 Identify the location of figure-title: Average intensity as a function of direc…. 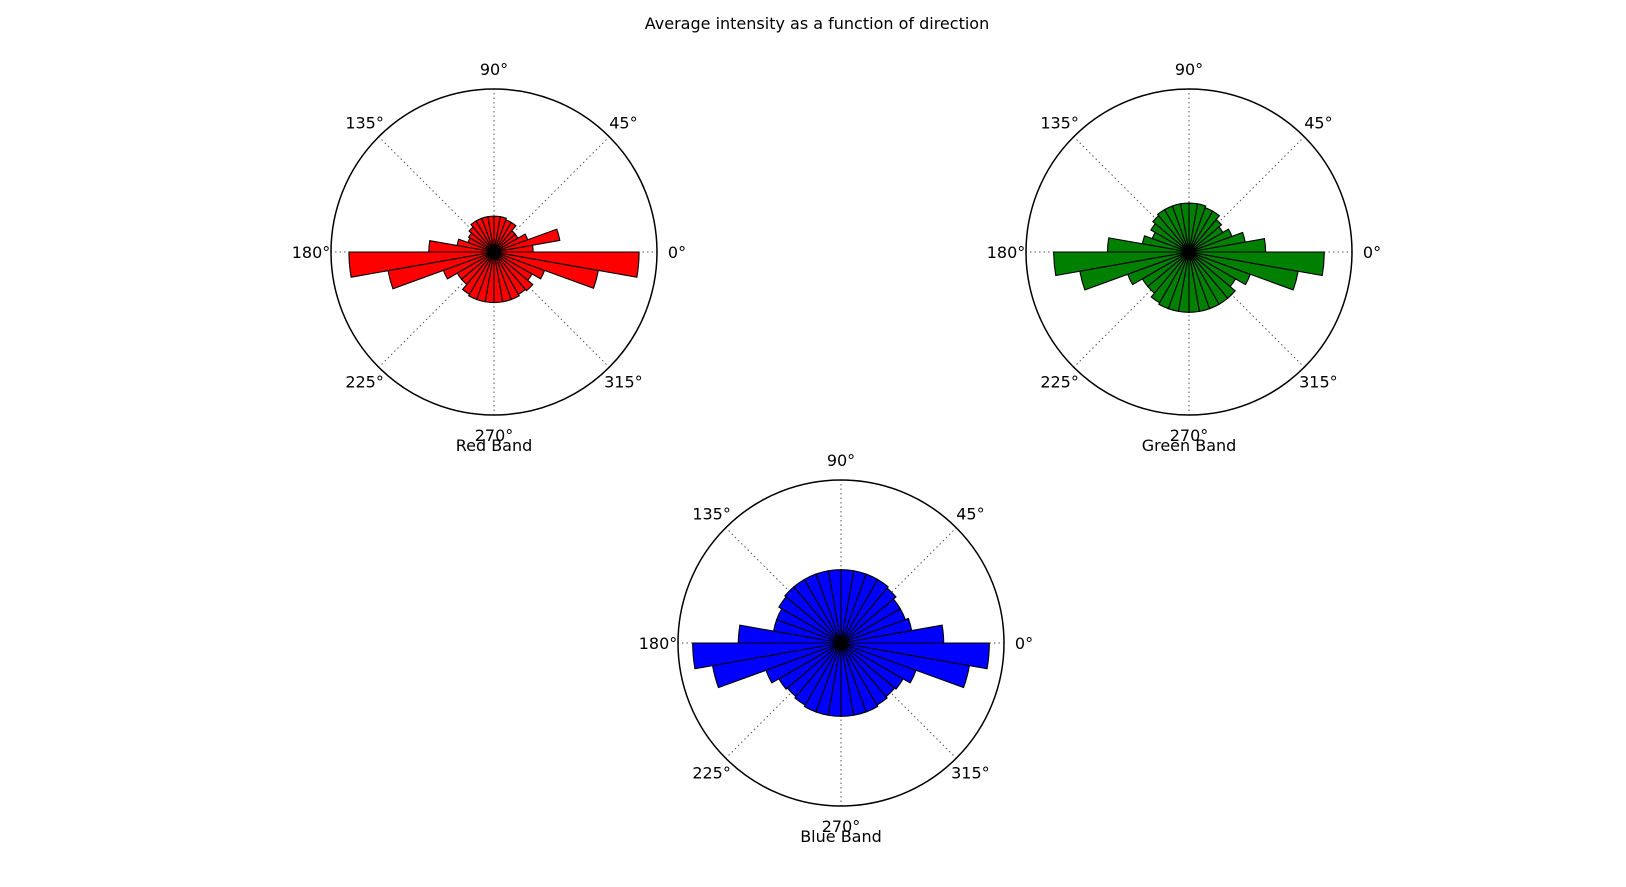
(817, 23).